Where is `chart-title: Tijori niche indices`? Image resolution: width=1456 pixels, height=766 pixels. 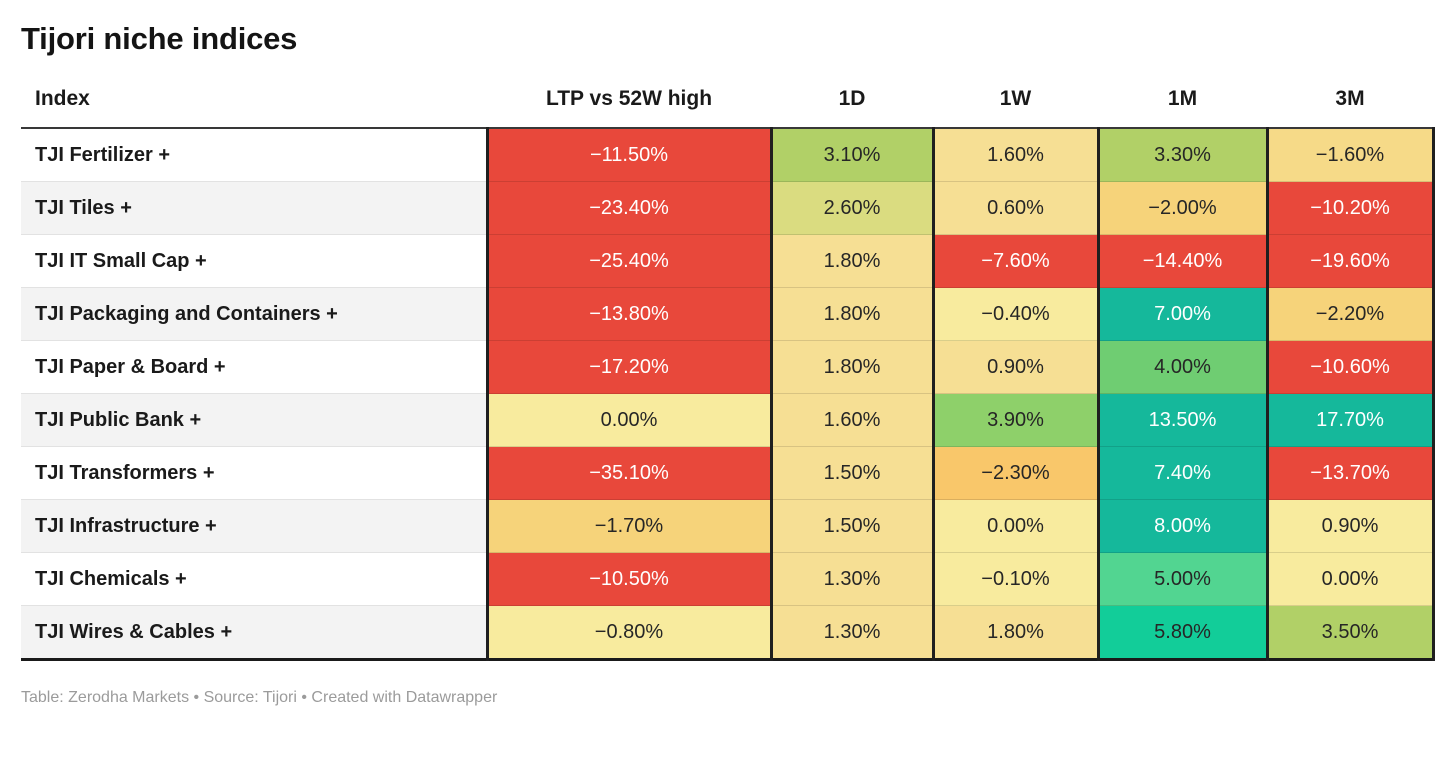 chart-title: Tijori niche indices is located at coordinates (159, 38).